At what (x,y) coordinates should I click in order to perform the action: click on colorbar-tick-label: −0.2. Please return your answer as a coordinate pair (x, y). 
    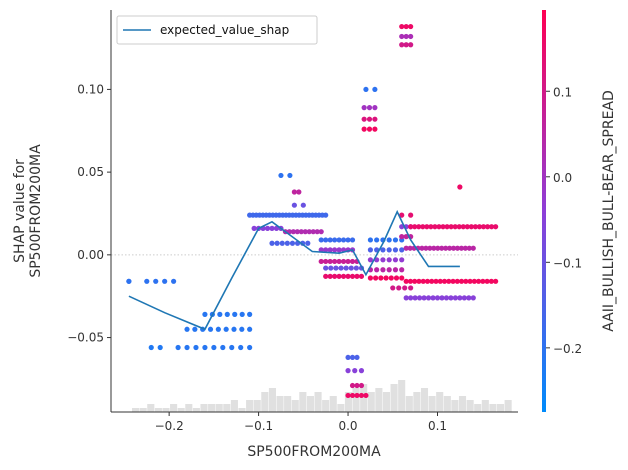
    Looking at the image, I should click on (567, 349).